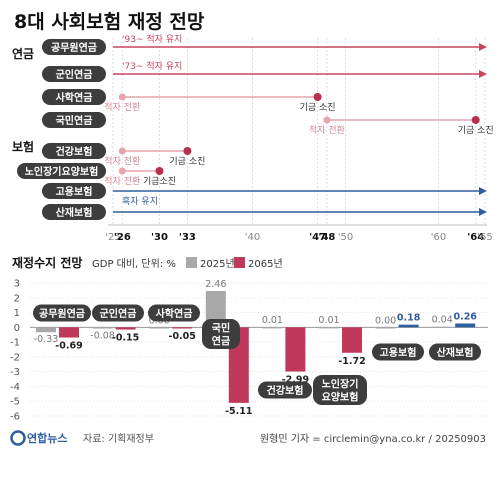  Describe the element at coordinates (239, 262) in the screenshot. I see `legend-swatch-2065` at that location.